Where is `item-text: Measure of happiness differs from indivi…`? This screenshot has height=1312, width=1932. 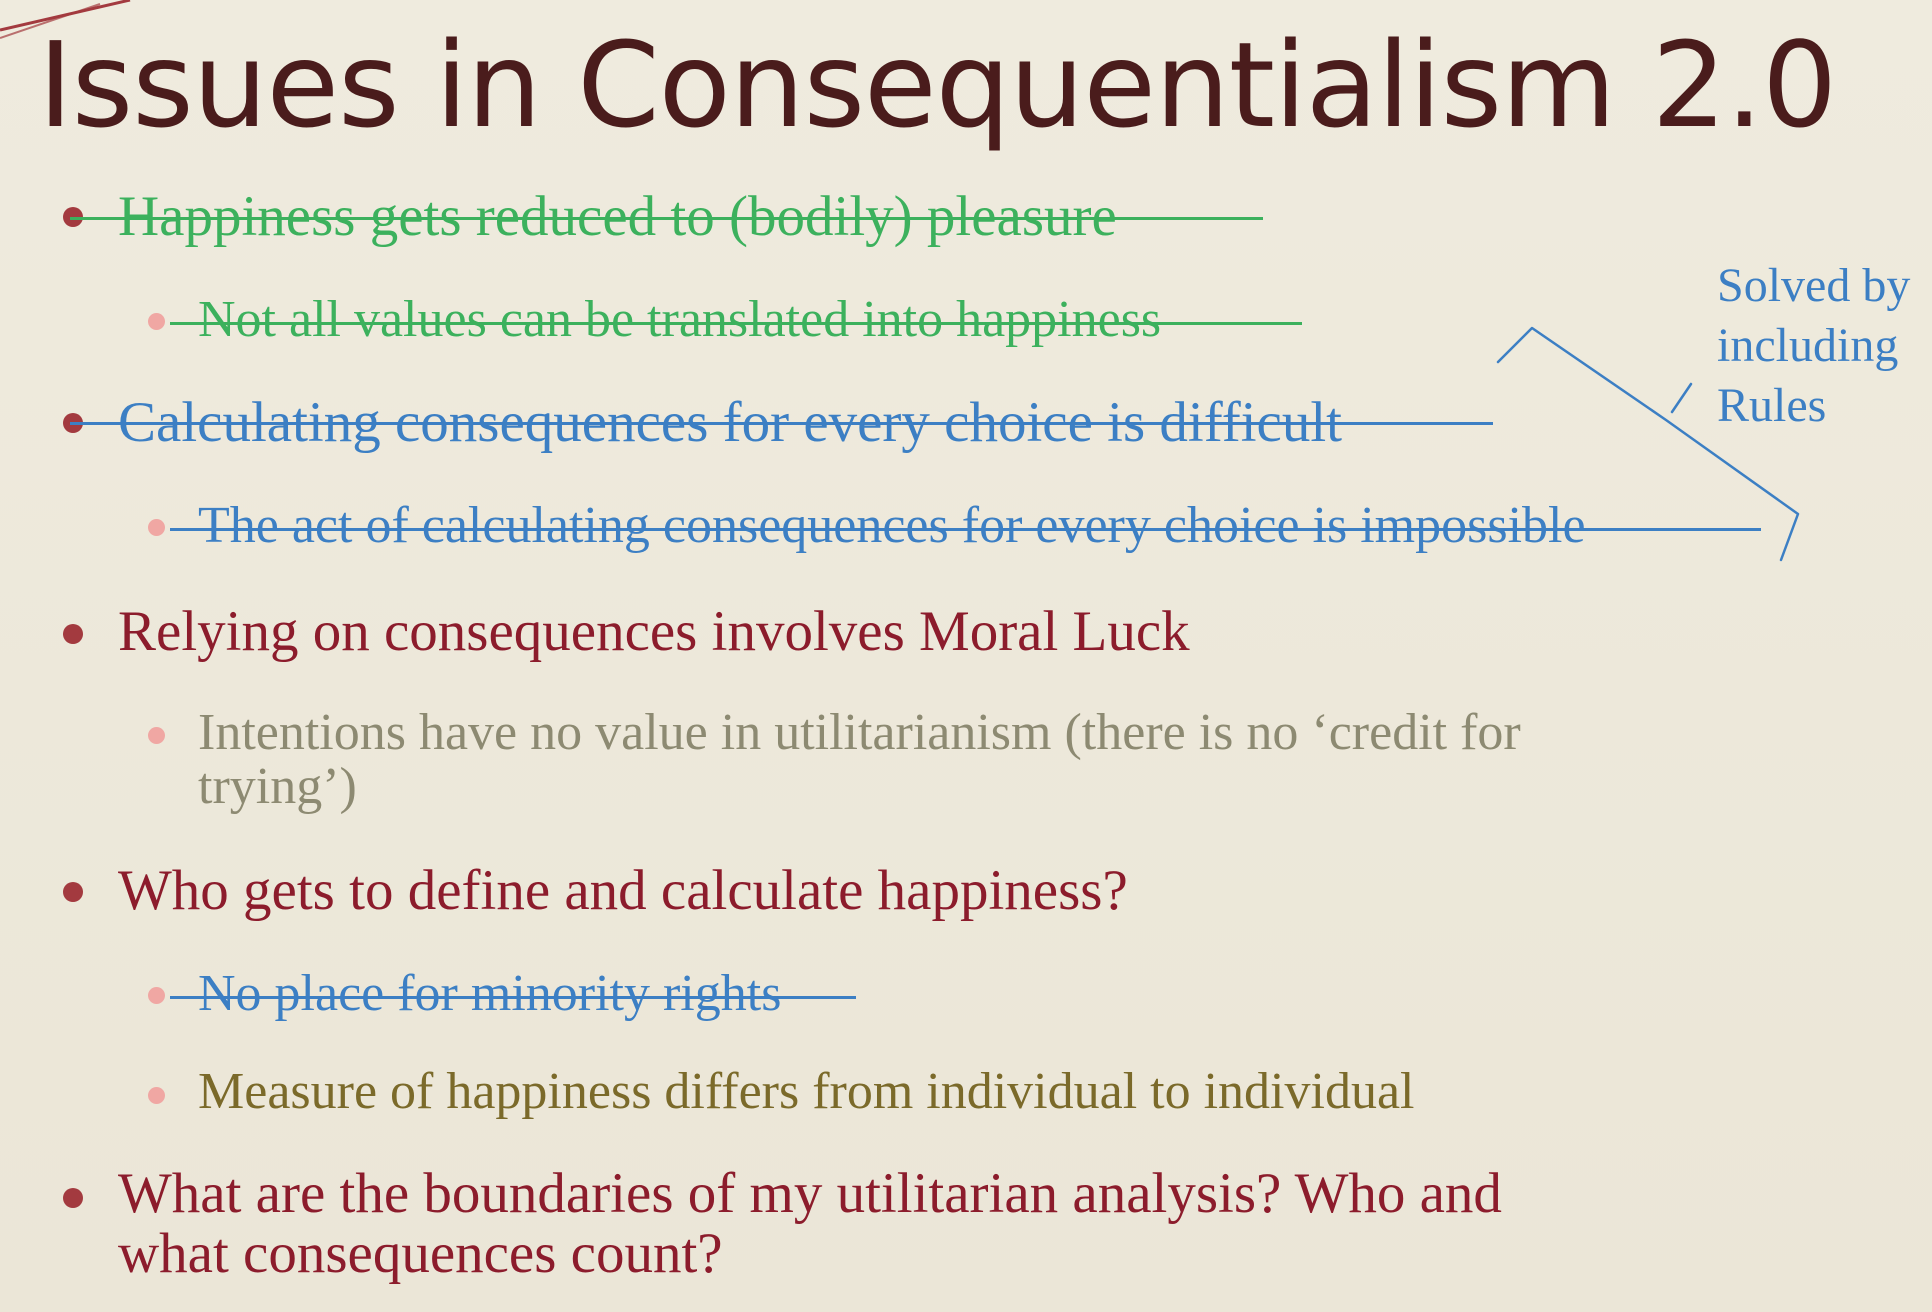
item-text: Measure of happiness differs from indivi… is located at coordinates (806, 1091).